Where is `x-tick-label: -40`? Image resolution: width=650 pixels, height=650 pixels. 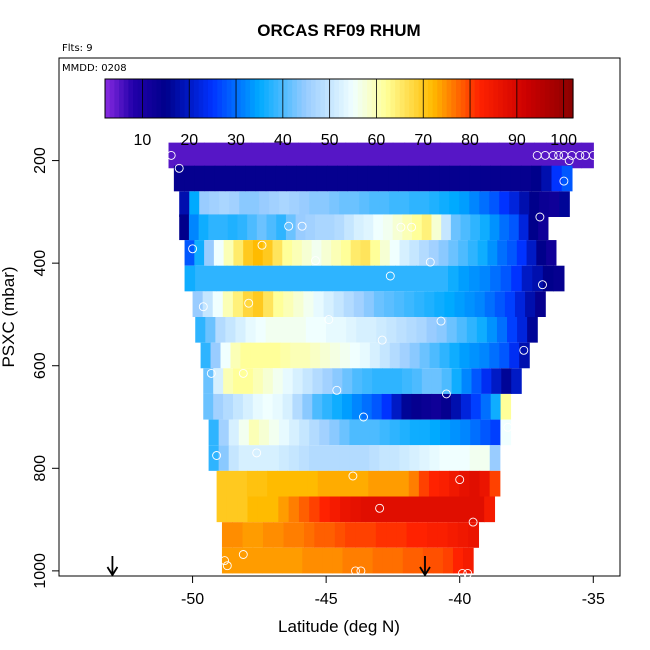 x-tick-label: -40 is located at coordinates (459, 599).